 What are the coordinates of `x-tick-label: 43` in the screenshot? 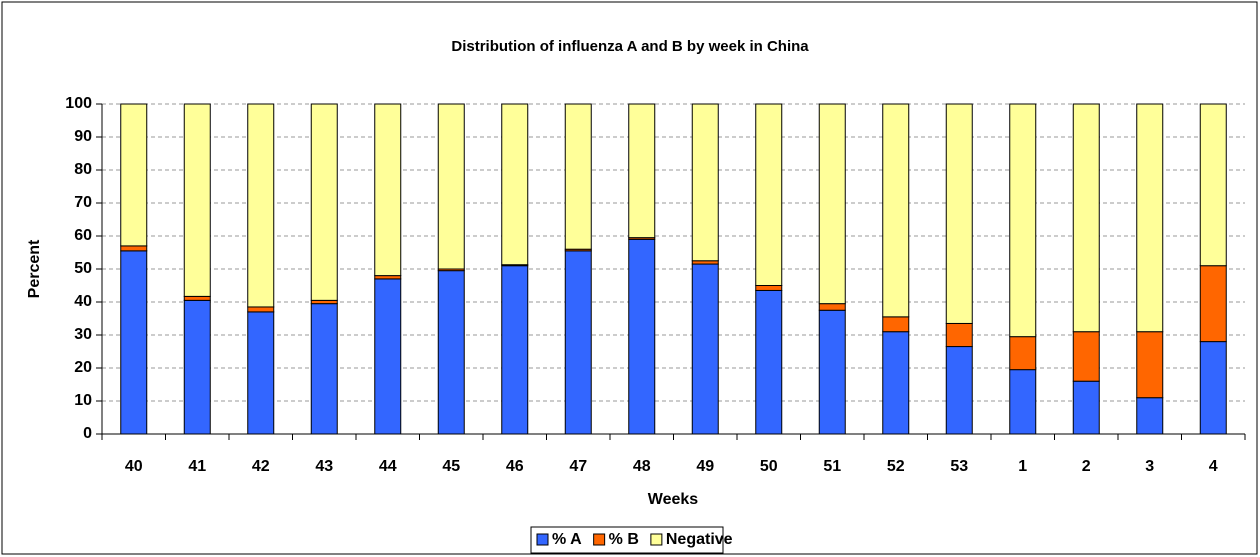 It's located at (324, 466).